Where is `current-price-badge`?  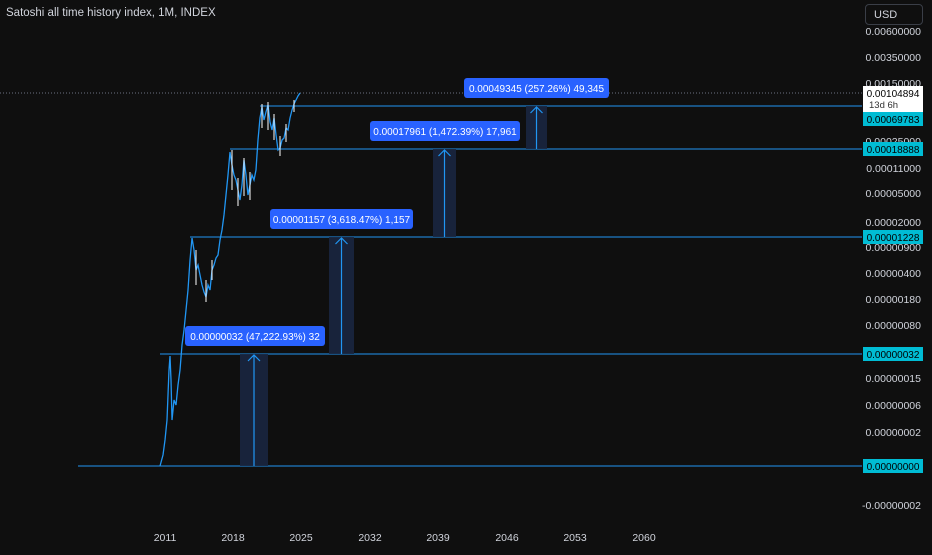 current-price-badge is located at coordinates (893, 99).